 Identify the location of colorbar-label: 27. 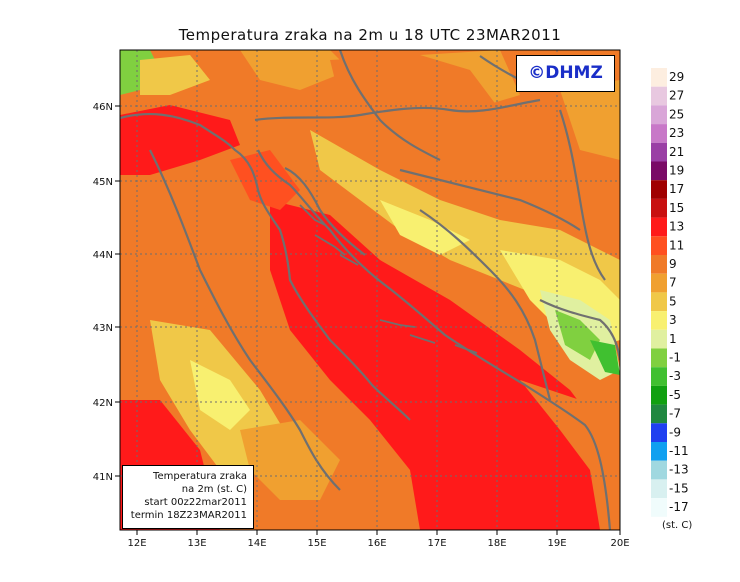
(676, 96).